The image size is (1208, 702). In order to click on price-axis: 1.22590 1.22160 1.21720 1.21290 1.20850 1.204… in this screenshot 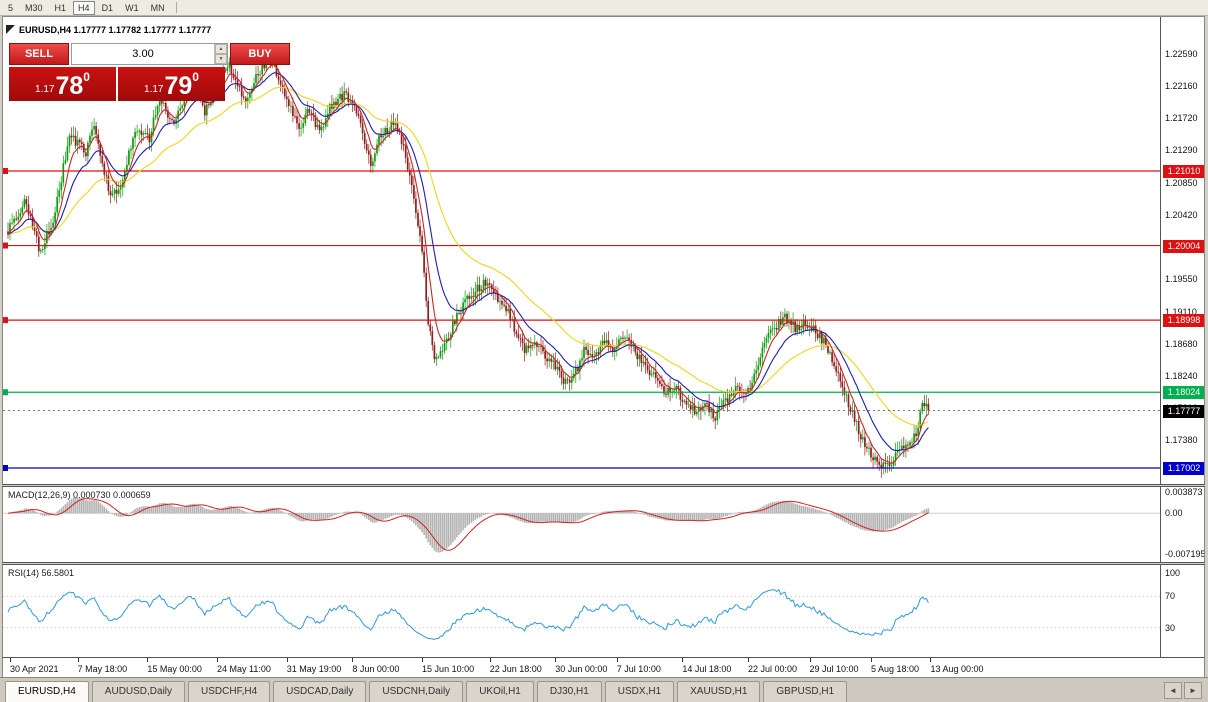, I will do `click(1182, 250)`.